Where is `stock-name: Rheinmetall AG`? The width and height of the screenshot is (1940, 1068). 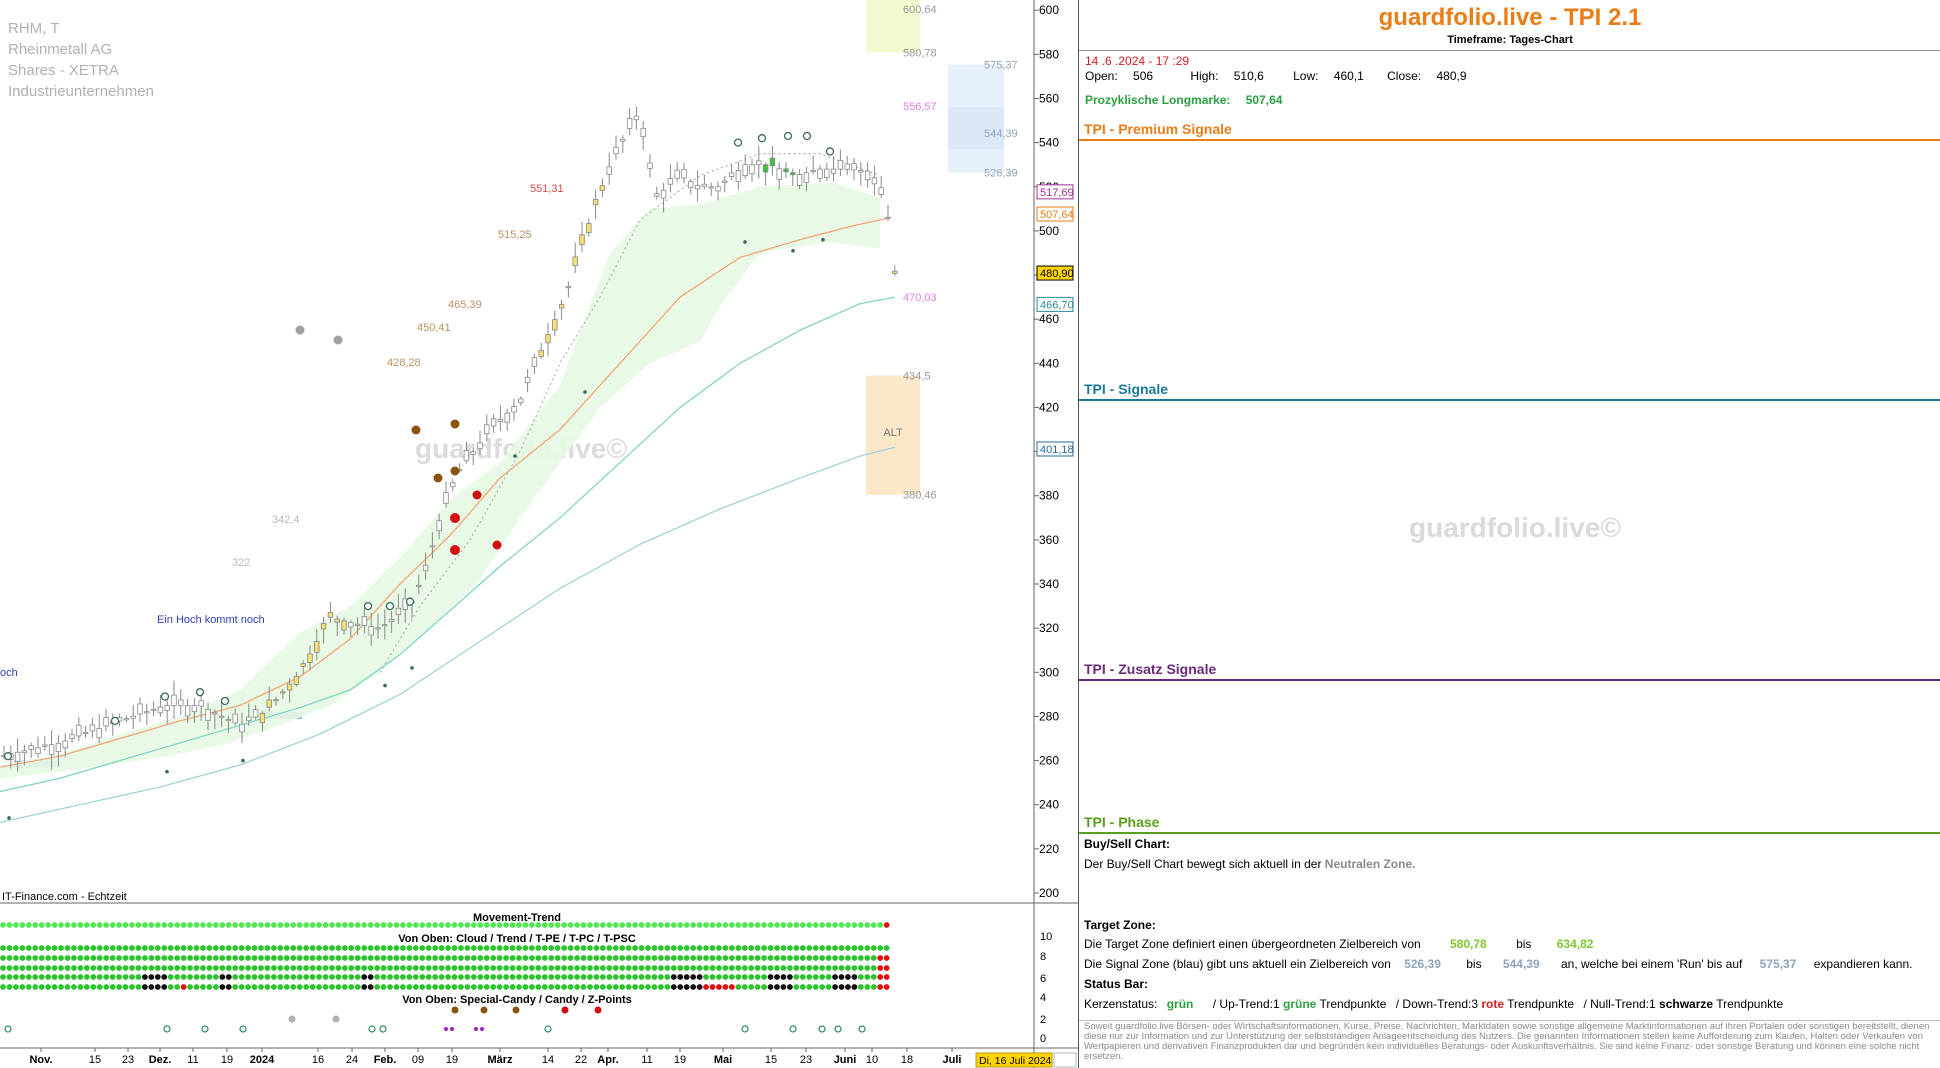 stock-name: Rheinmetall AG is located at coordinates (60, 49).